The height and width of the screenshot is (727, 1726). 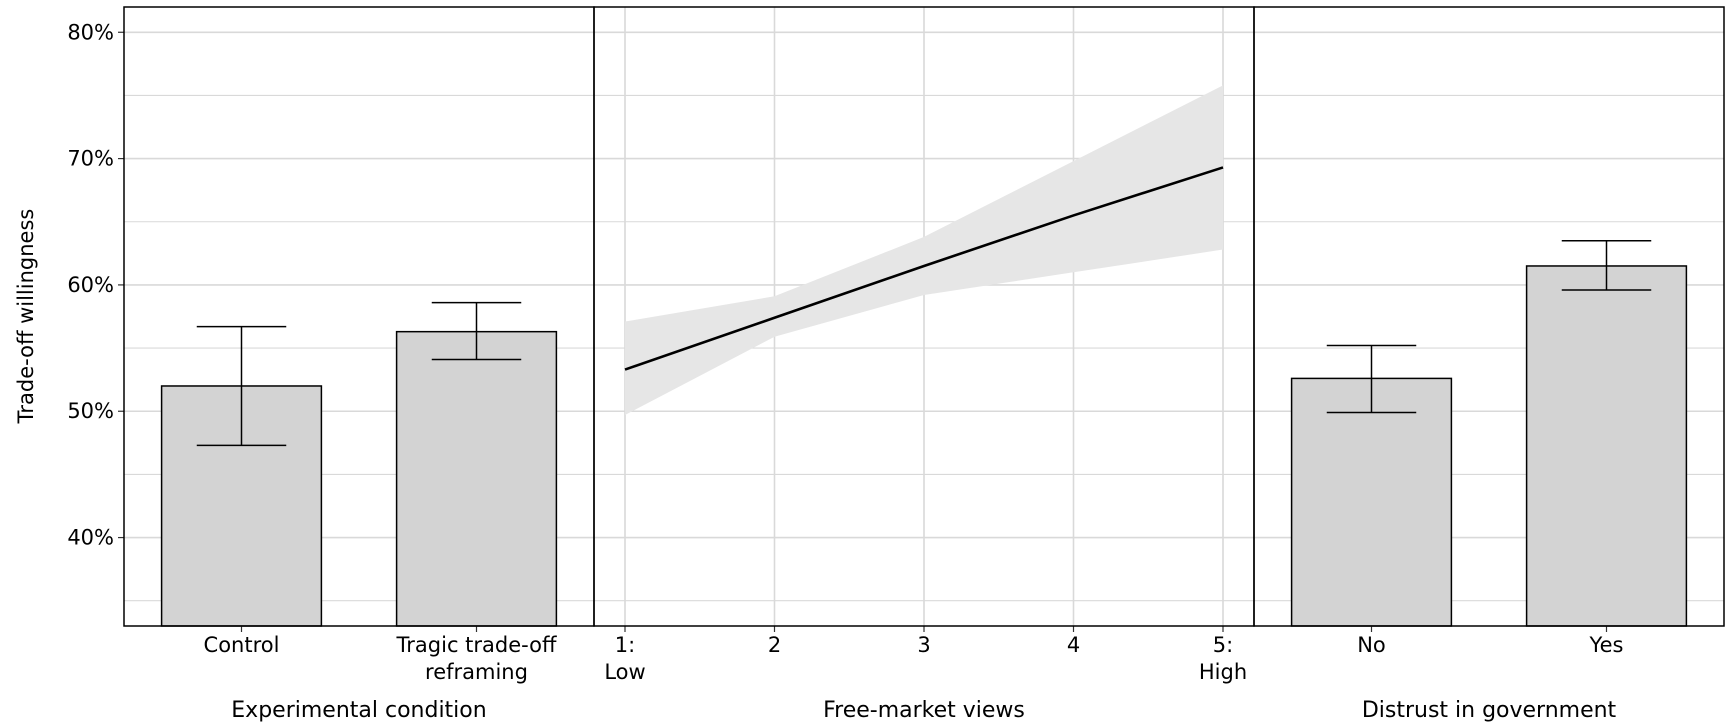 What do you see at coordinates (1223, 672) in the screenshot?
I see `x-tick-label: High` at bounding box center [1223, 672].